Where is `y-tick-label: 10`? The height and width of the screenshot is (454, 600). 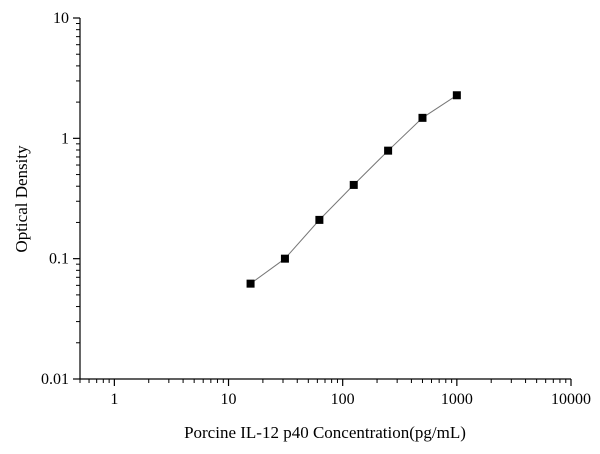 y-tick-label: 10 is located at coordinates (61, 18).